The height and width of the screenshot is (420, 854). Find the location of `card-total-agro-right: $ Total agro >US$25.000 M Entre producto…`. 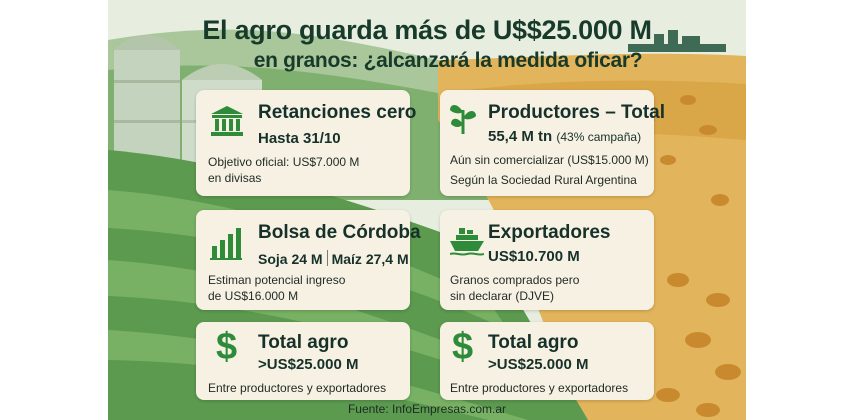

card-total-agro-right: $ Total agro >US$25.000 M Entre producto… is located at coordinates (547, 361).